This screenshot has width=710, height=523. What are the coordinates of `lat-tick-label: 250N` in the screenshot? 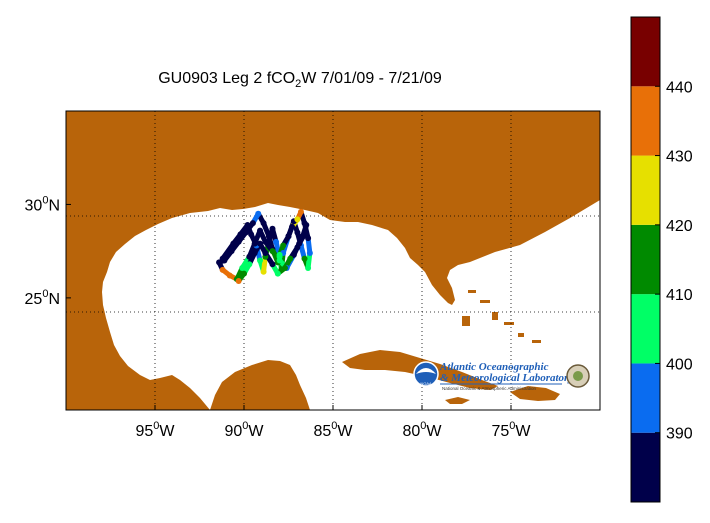 It's located at (42, 298).